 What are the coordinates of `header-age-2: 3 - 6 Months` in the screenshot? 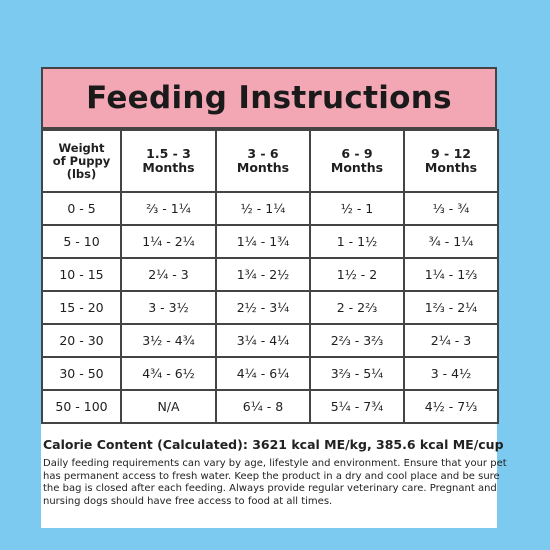 It's located at (263, 161).